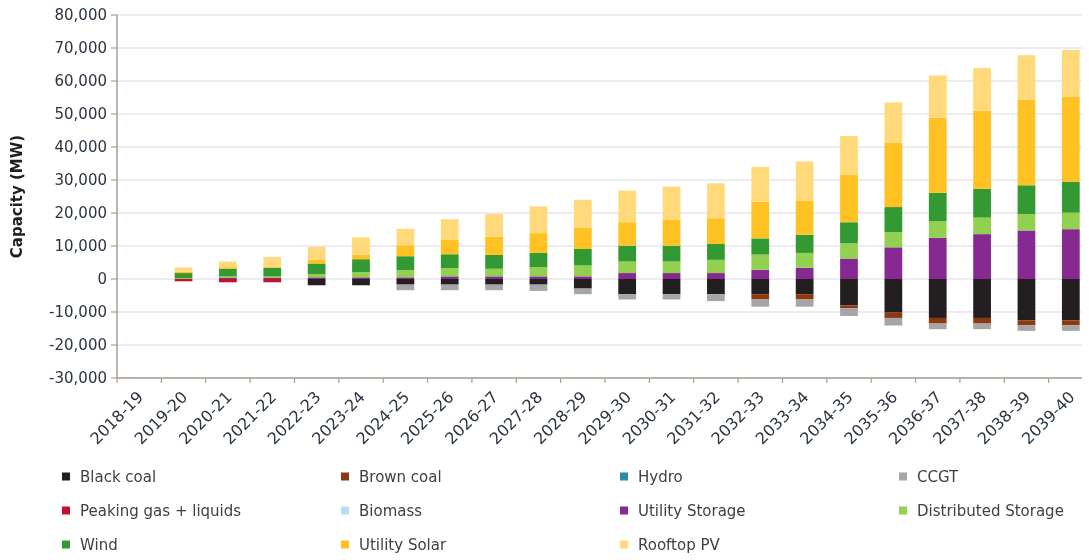  What do you see at coordinates (78, 312) in the screenshot?
I see `y-tick-label: -10,000` at bounding box center [78, 312].